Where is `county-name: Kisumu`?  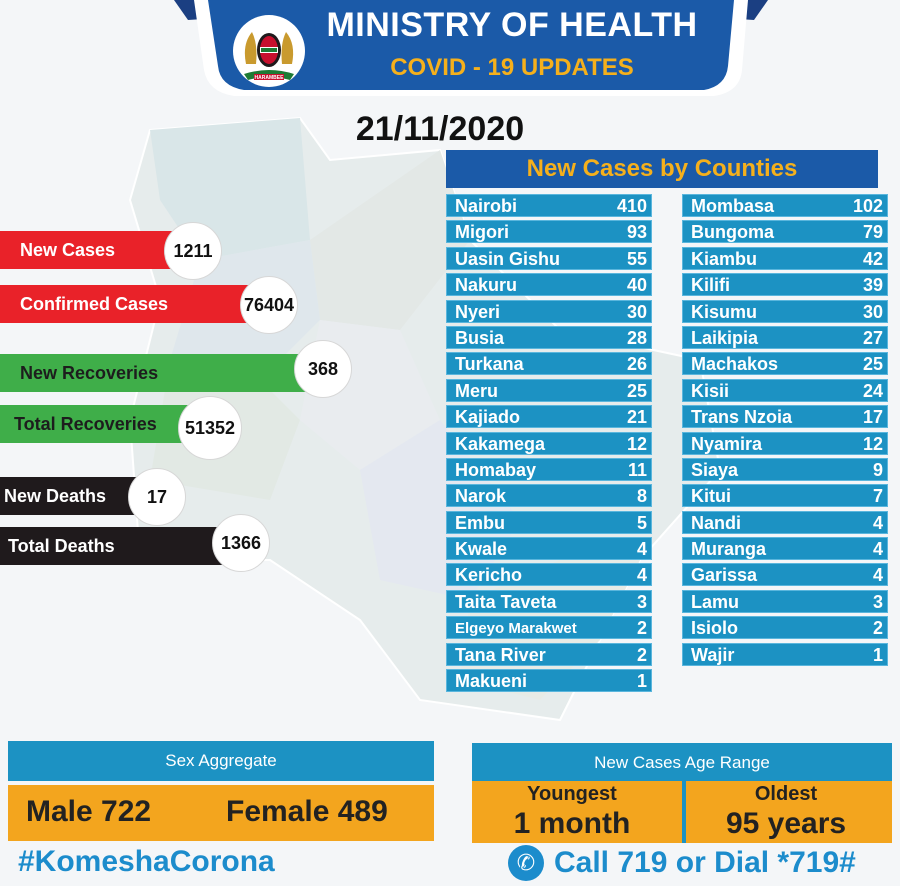
county-name: Kisumu is located at coordinates (724, 311).